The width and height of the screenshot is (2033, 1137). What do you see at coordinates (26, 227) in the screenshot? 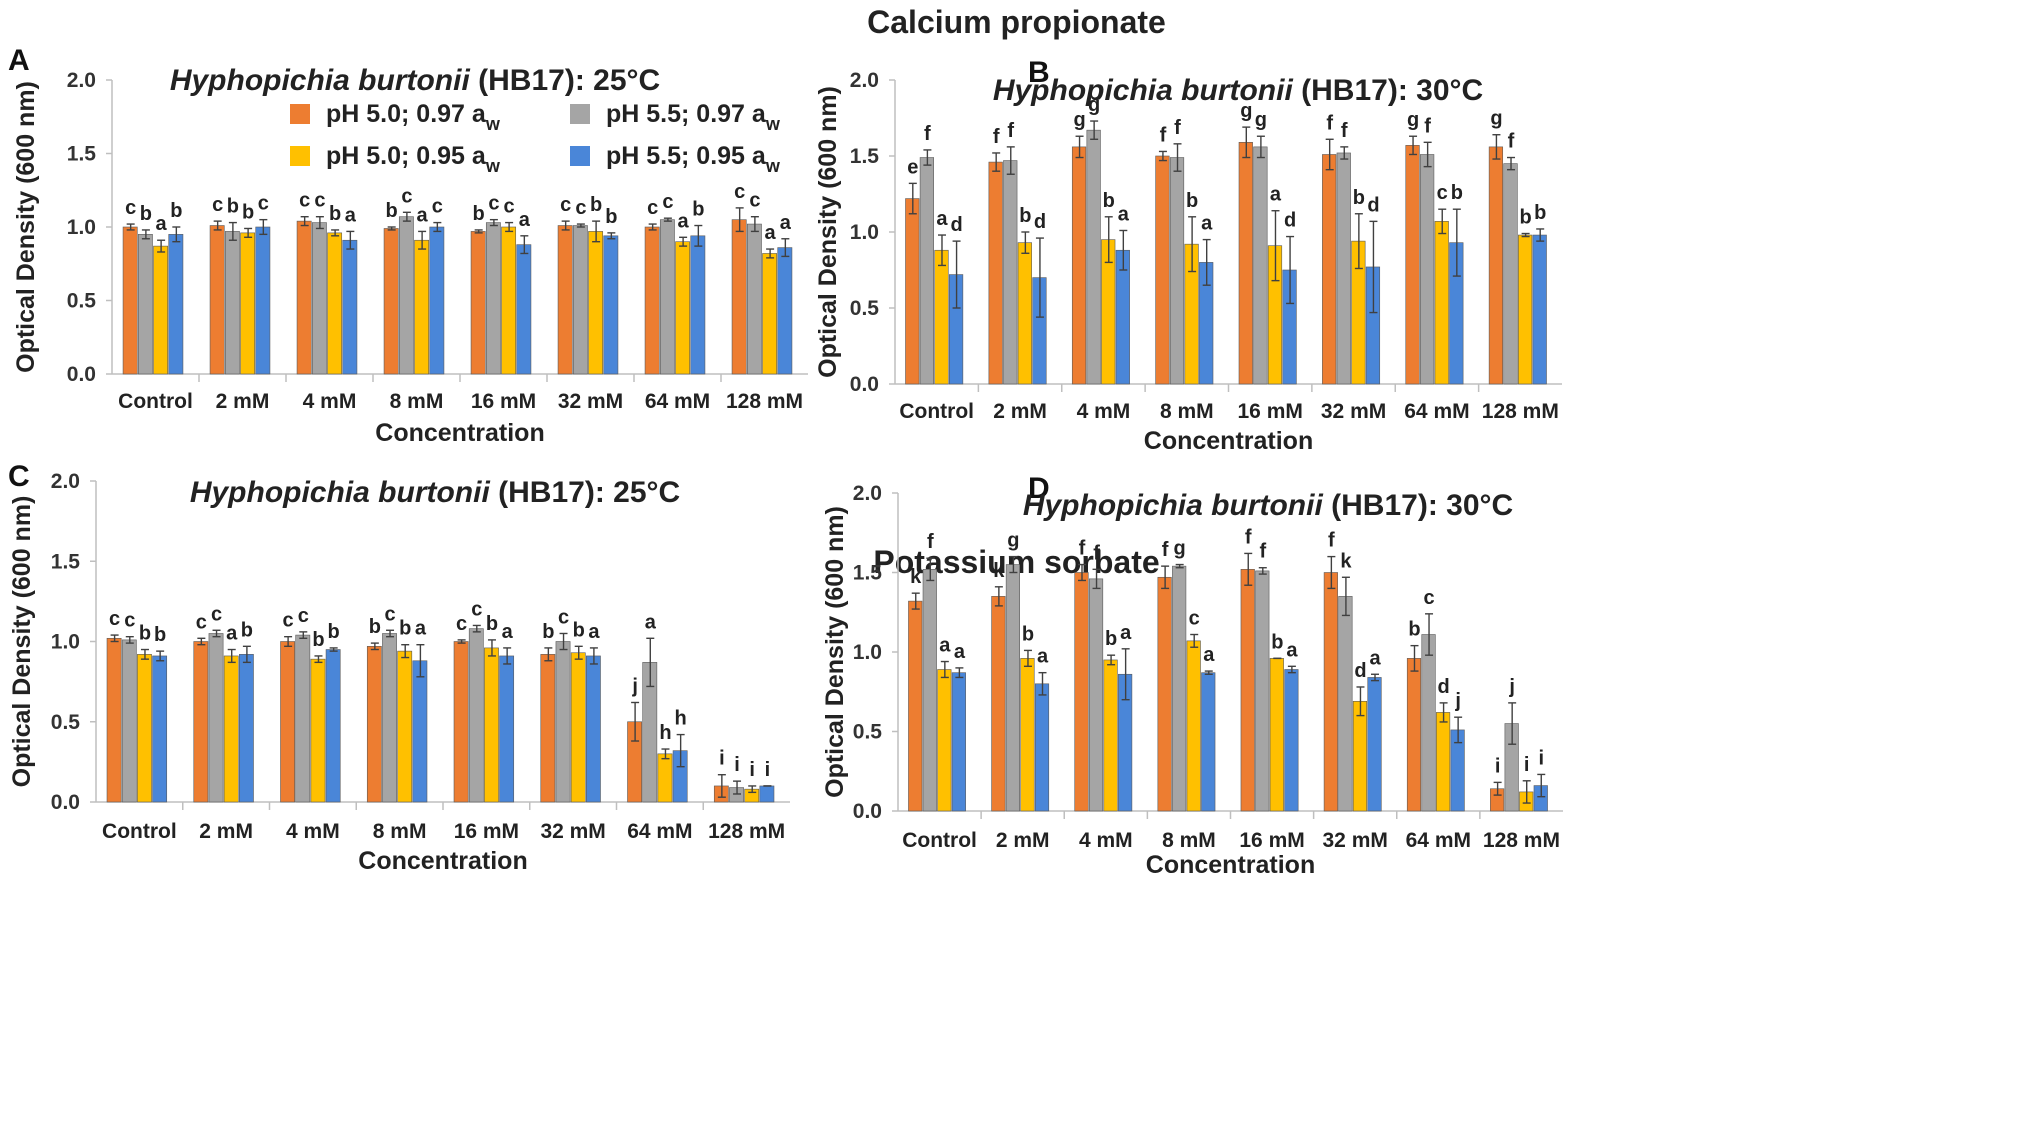
I see `chart-a-y-axis-label: Optical Density (600 nm)` at bounding box center [26, 227].